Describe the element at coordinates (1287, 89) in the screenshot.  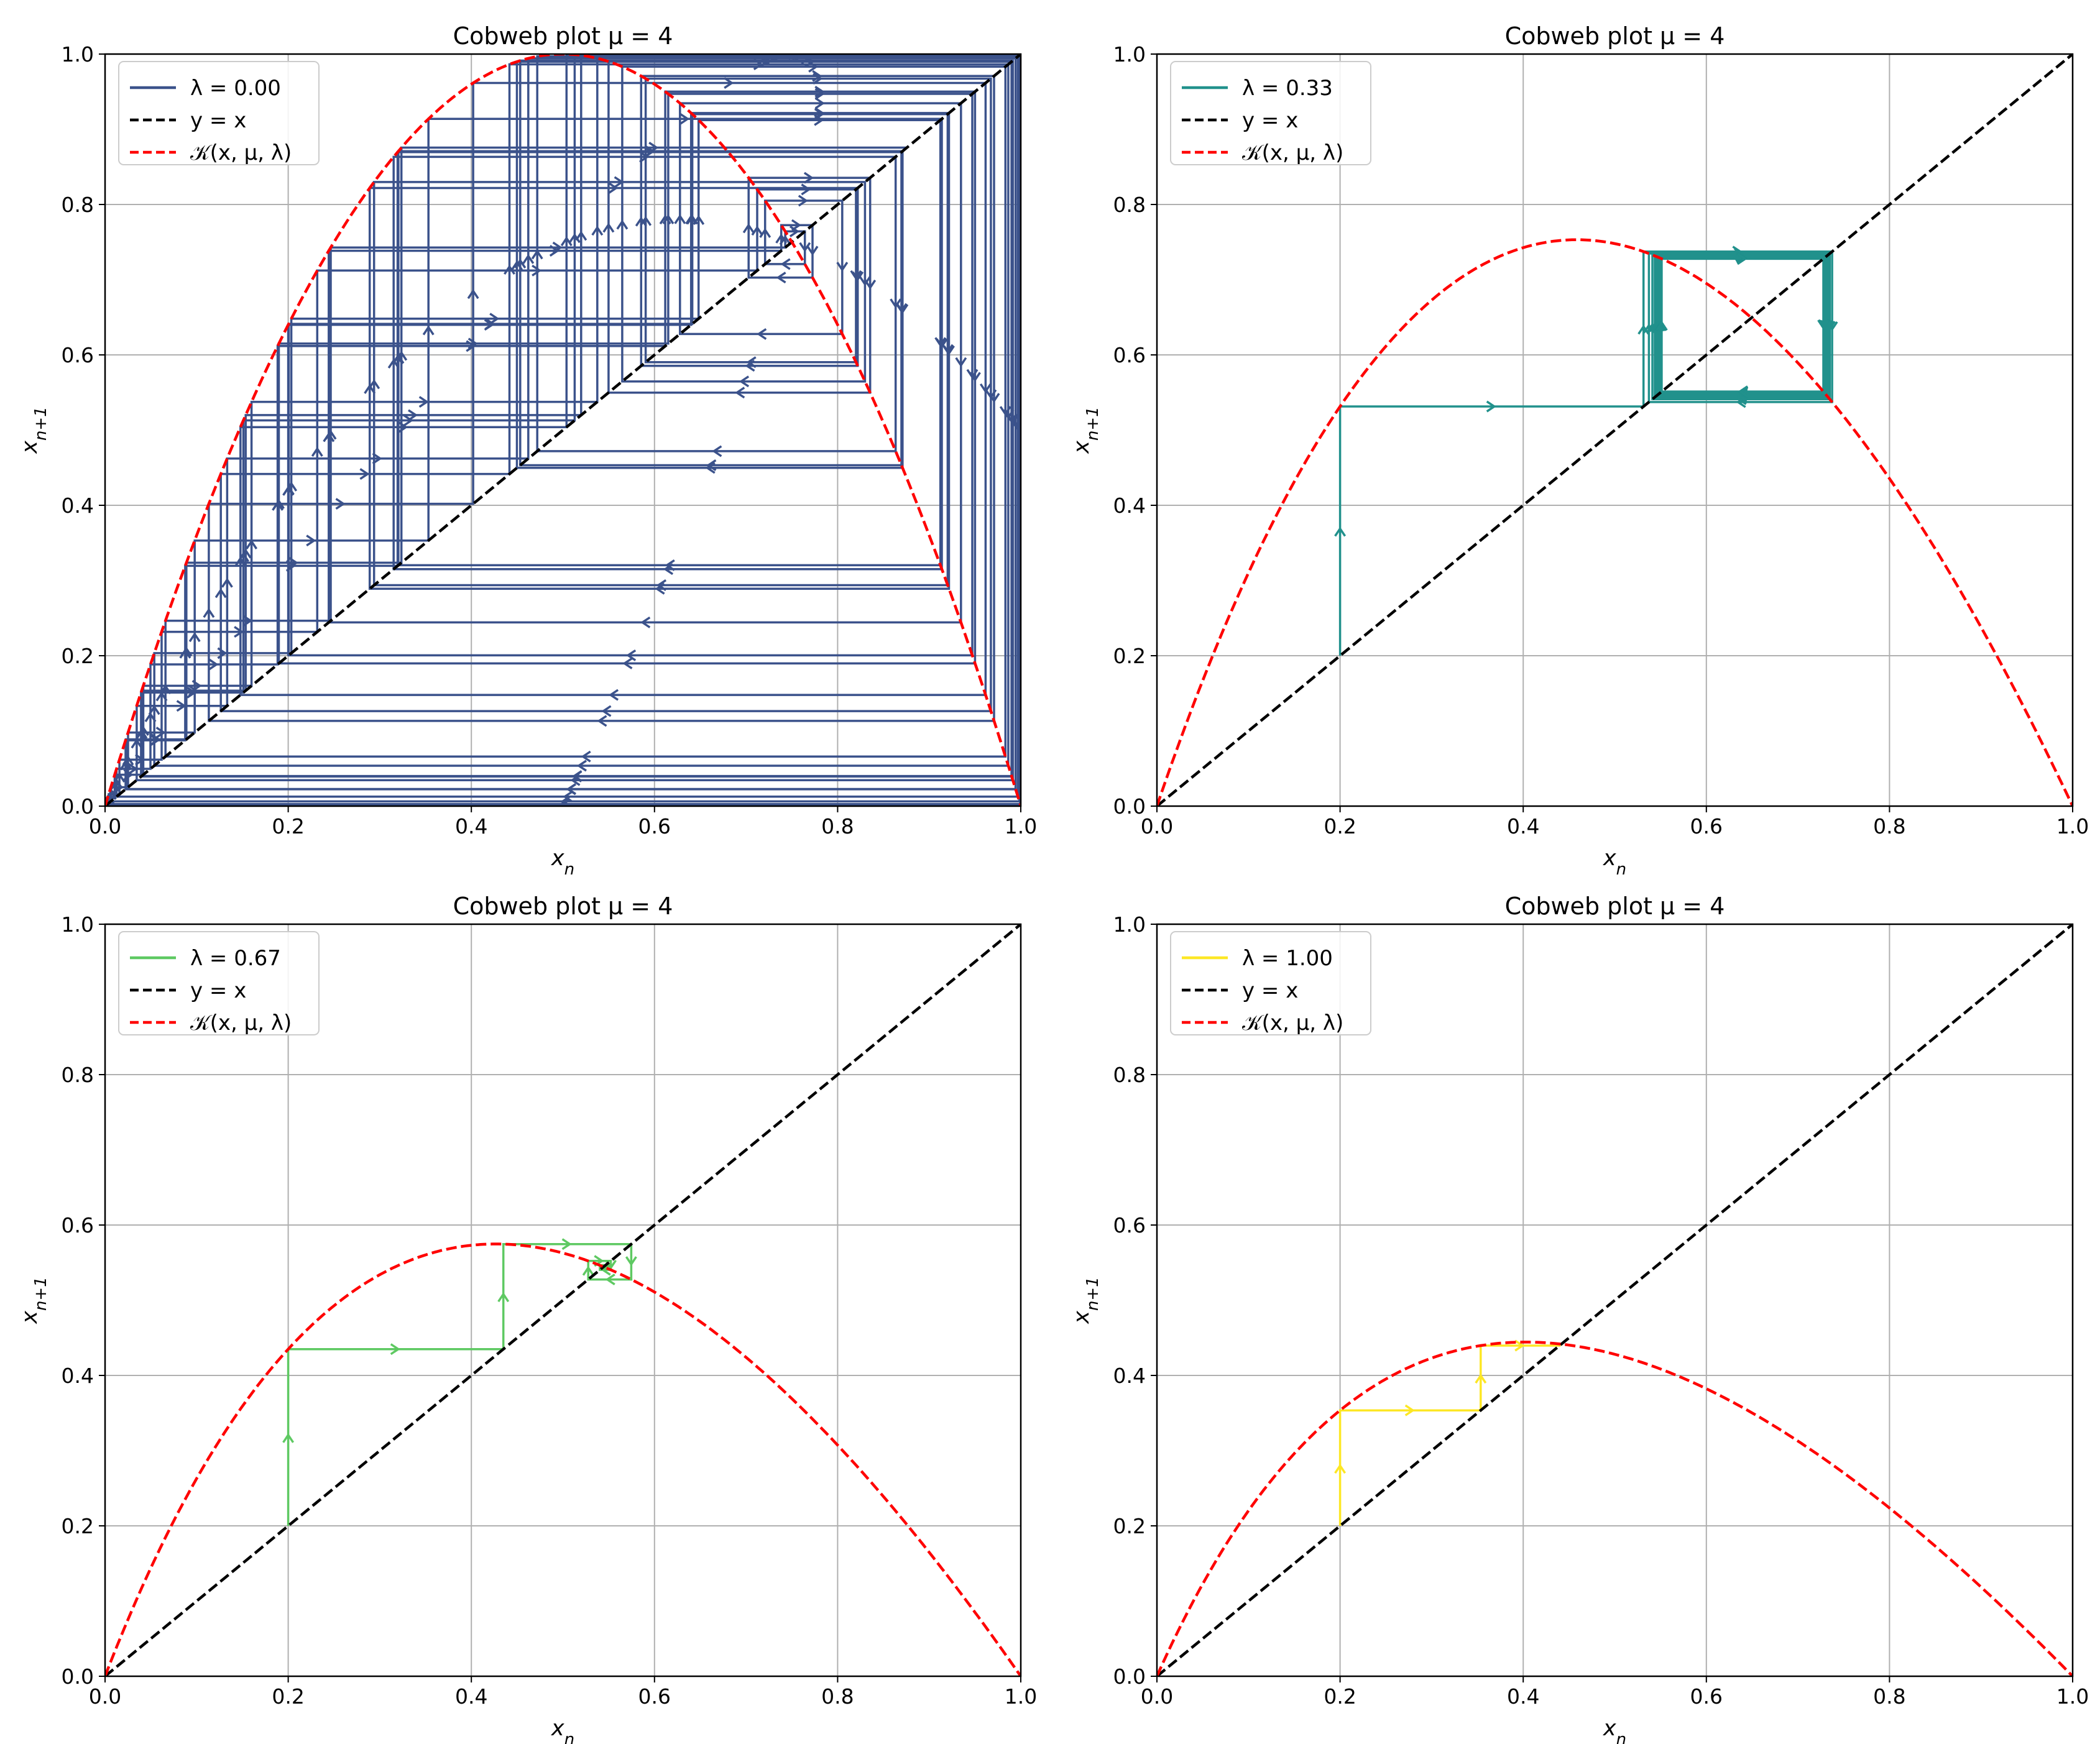
I see `legend-entry: λ = 0.33` at that location.